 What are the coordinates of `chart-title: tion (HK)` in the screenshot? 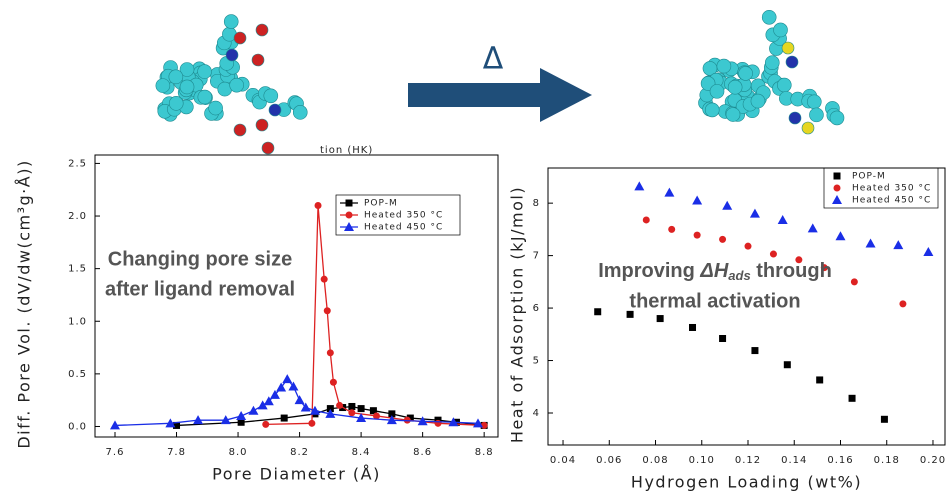 It's located at (346, 150).